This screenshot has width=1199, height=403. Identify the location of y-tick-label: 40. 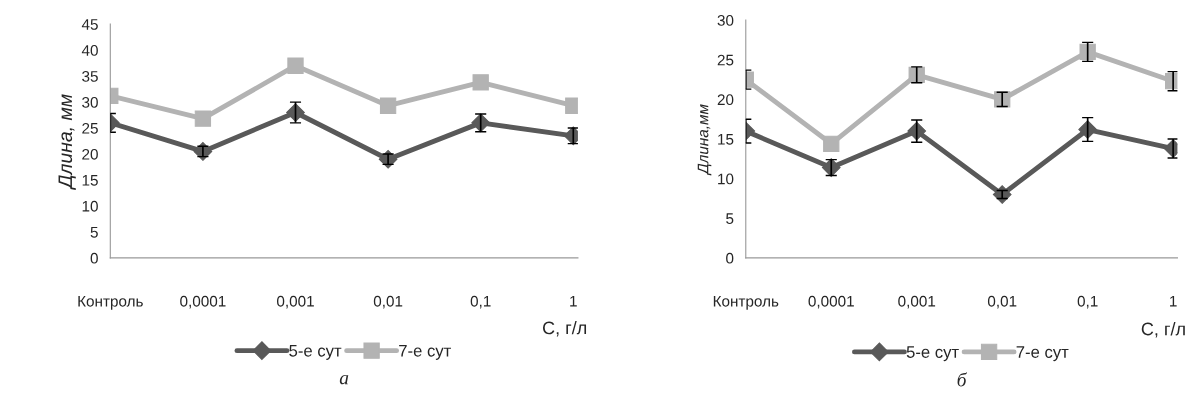
(89, 50).